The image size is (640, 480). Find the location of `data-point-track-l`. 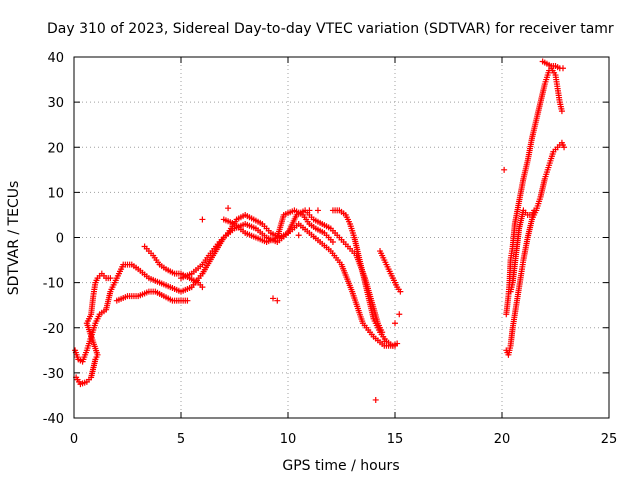

data-point-track-l is located at coordinates (534, 210).